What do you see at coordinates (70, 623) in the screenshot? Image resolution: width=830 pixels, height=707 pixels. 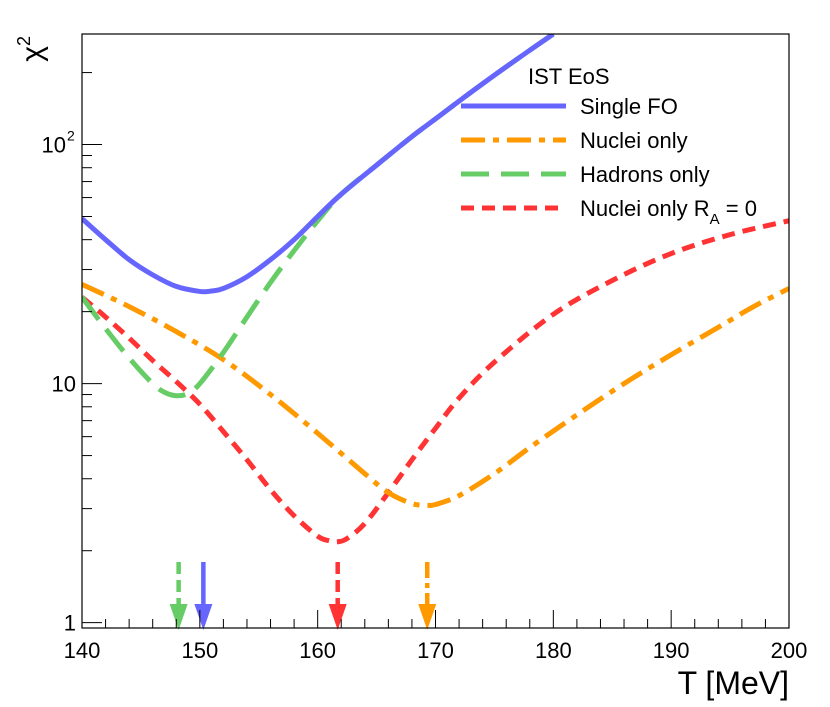 I see `y-tick-label: 1` at bounding box center [70, 623].